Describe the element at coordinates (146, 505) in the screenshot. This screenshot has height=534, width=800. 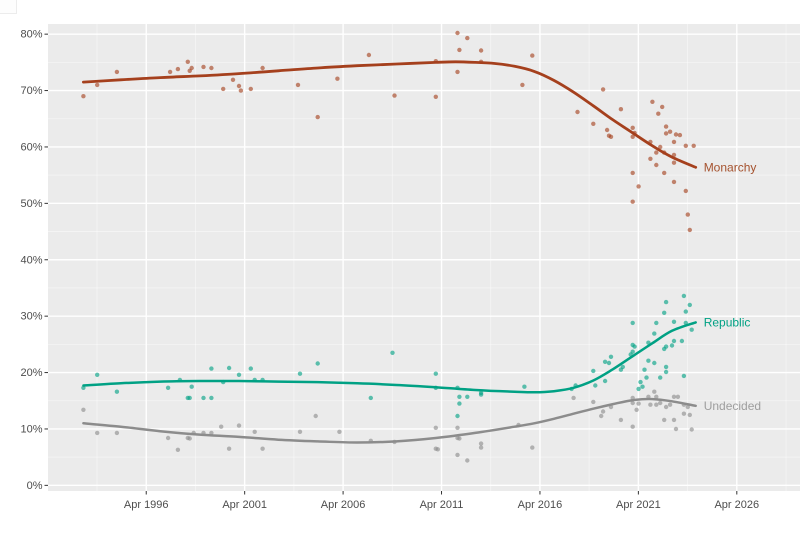
I see `x-axis-label: Apr 1996` at that location.